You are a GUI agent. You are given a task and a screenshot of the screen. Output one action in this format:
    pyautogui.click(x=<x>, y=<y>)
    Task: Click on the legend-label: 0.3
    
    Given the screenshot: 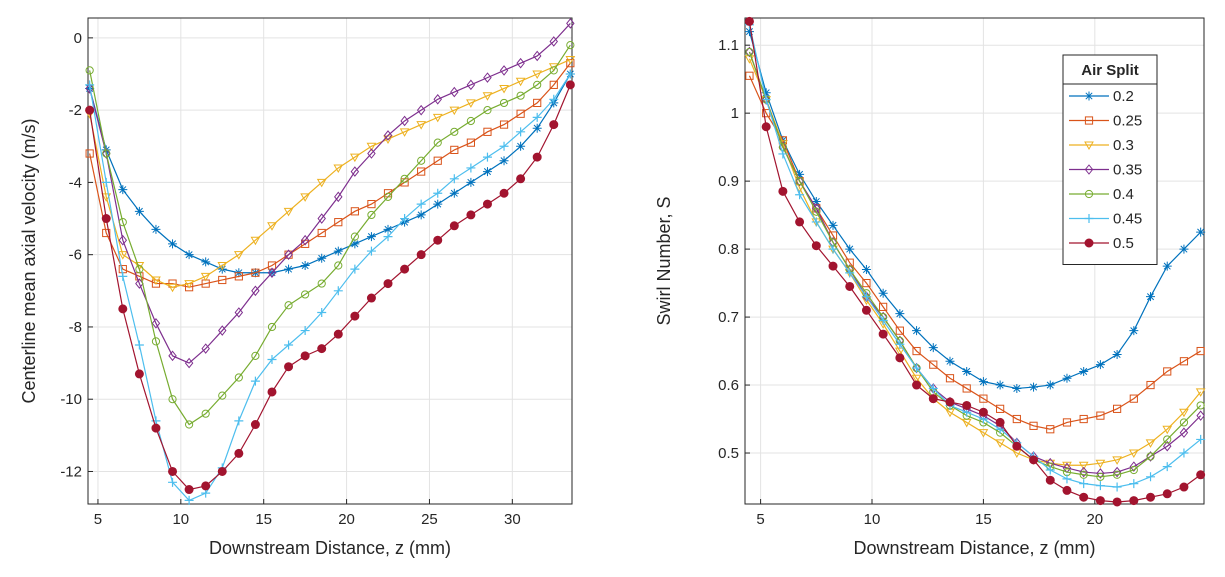 What is the action you would take?
    pyautogui.click(x=1123, y=145)
    